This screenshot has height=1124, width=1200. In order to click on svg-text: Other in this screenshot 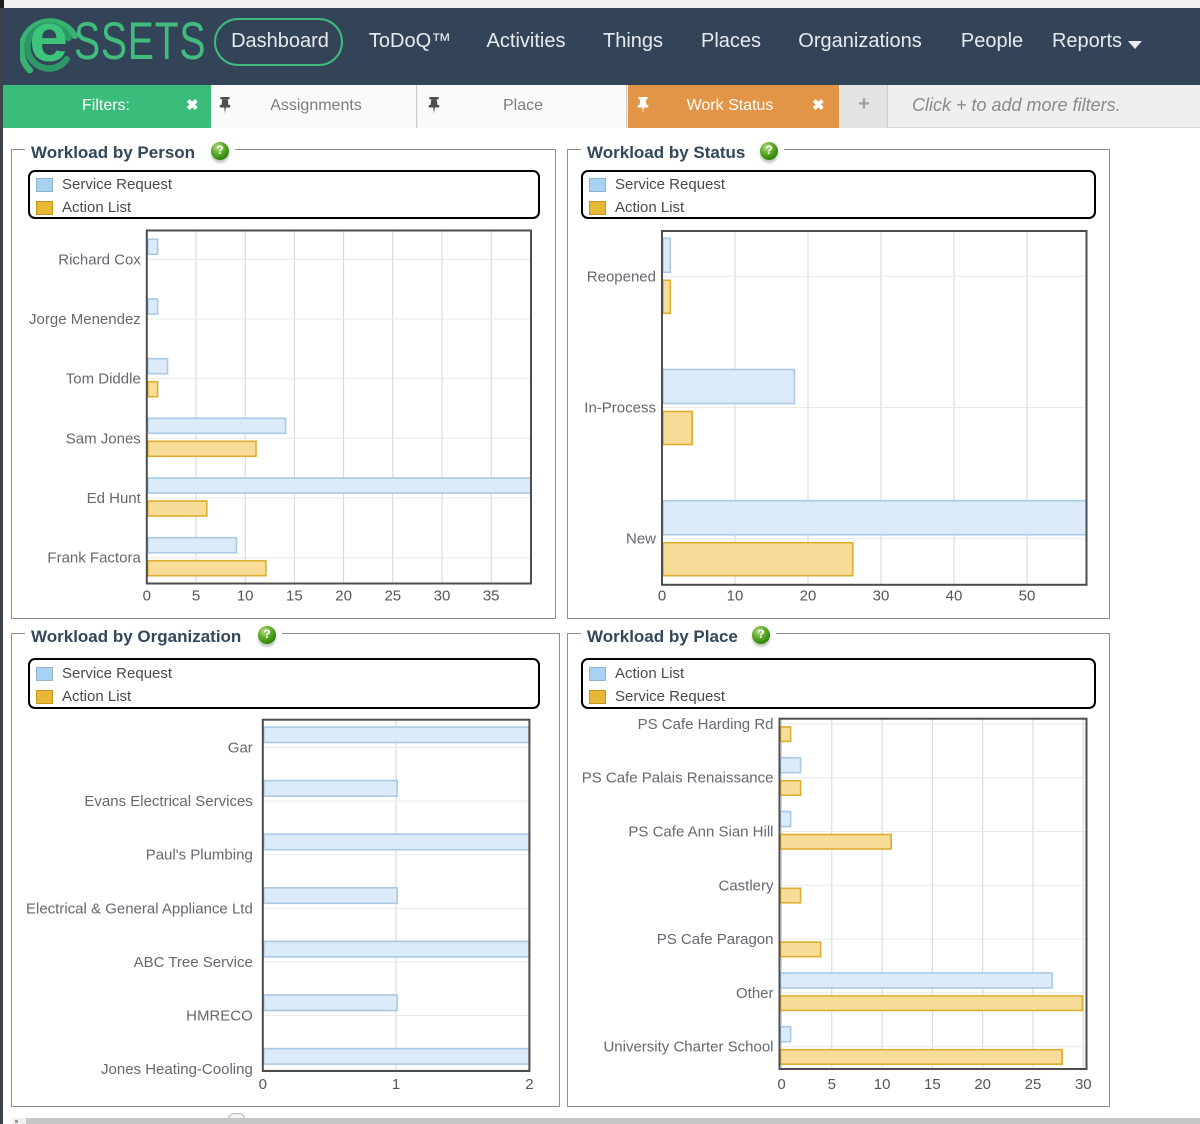, I will do `click(755, 993)`.